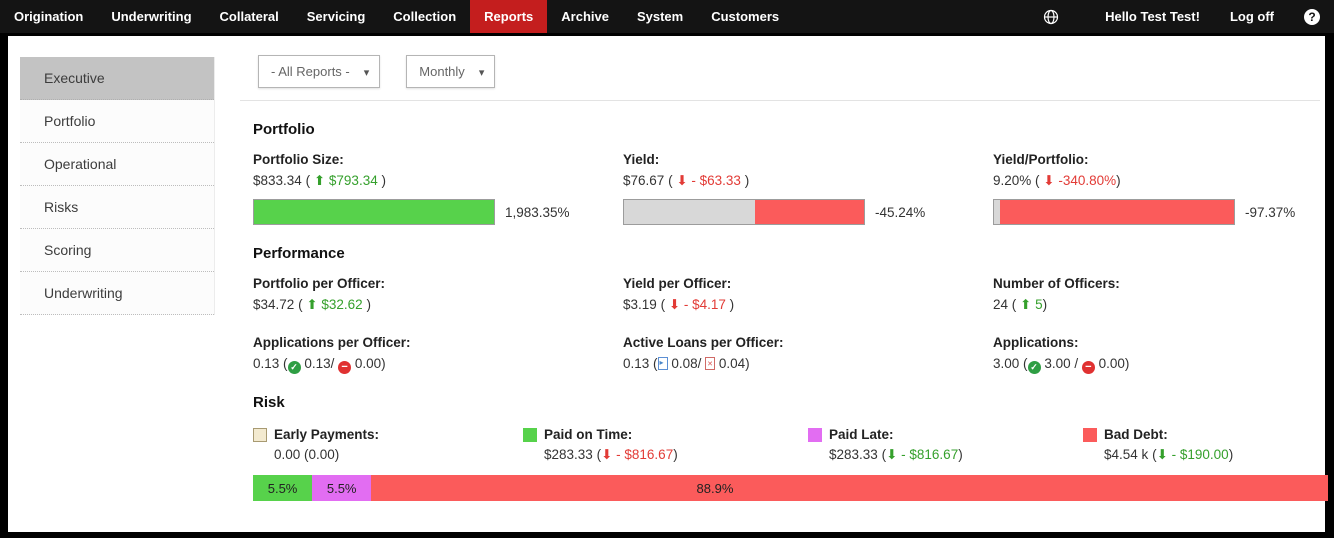 This screenshot has width=1334, height=538. Describe the element at coordinates (1036, 342) in the screenshot. I see `kpi-label: Applications:` at that location.